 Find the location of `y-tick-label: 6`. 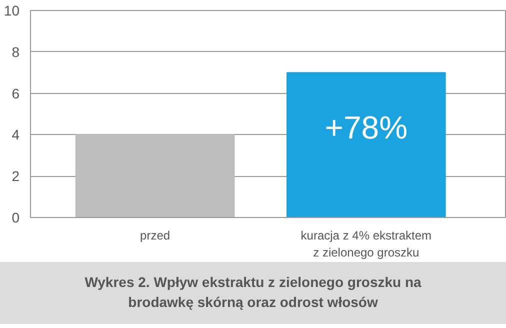

y-tick-label: 6 is located at coordinates (16, 93).